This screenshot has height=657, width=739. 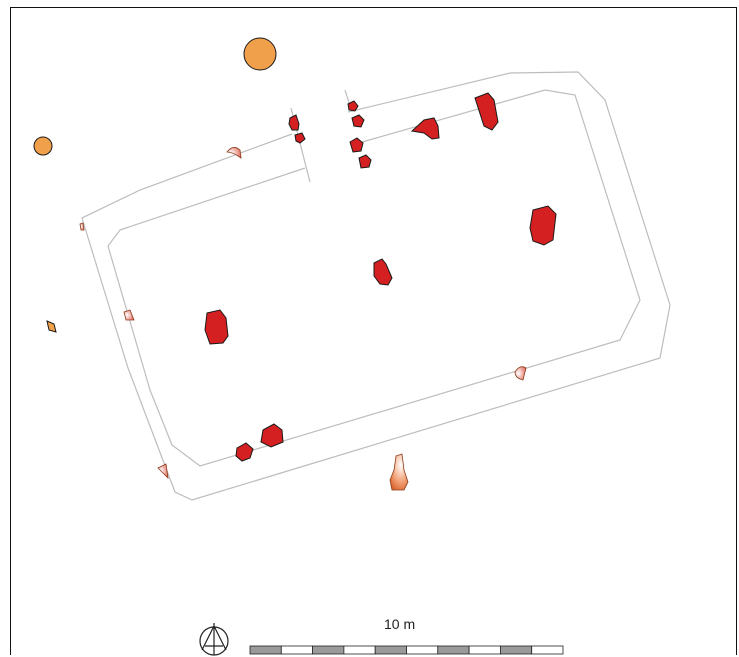 What do you see at coordinates (51, 326) in the screenshot?
I see `external-pit-tiny` at bounding box center [51, 326].